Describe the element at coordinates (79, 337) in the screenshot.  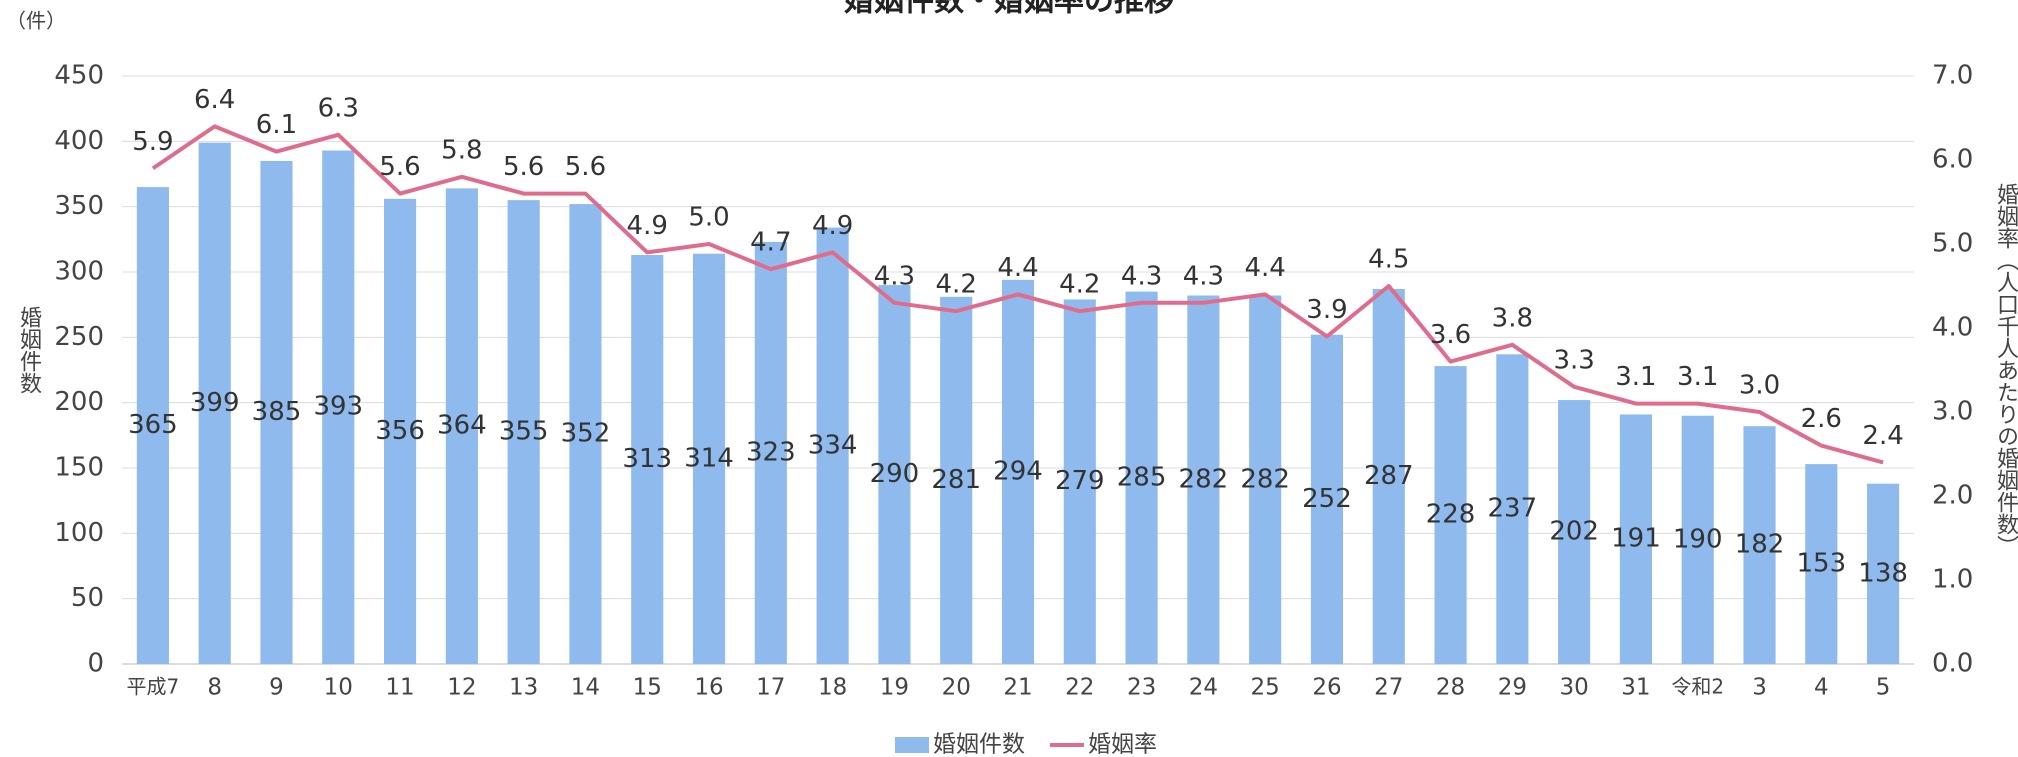
I see `y-tick-label: 250` at that location.